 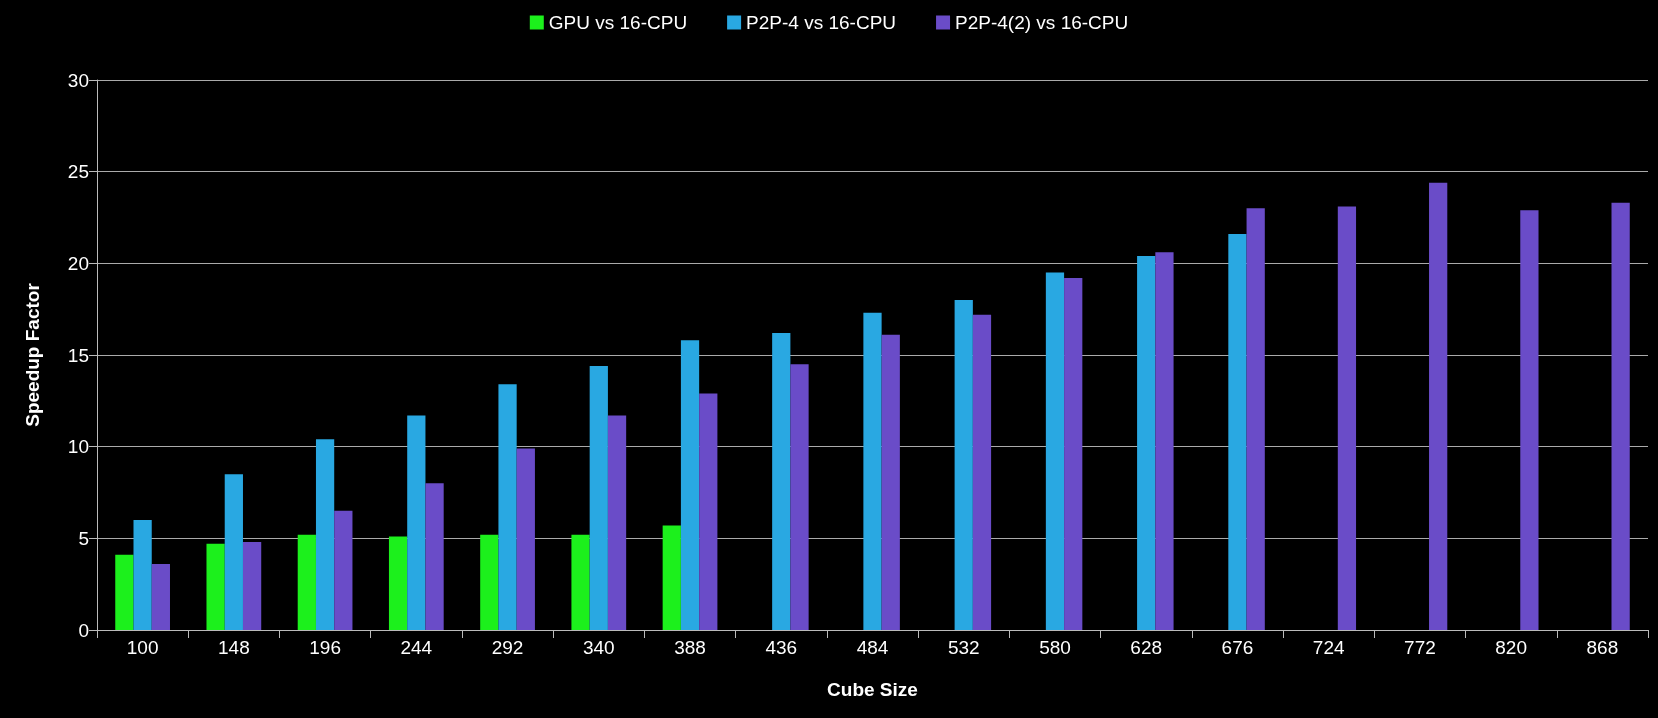 What do you see at coordinates (690, 647) in the screenshot?
I see `x-tick-label: 388` at bounding box center [690, 647].